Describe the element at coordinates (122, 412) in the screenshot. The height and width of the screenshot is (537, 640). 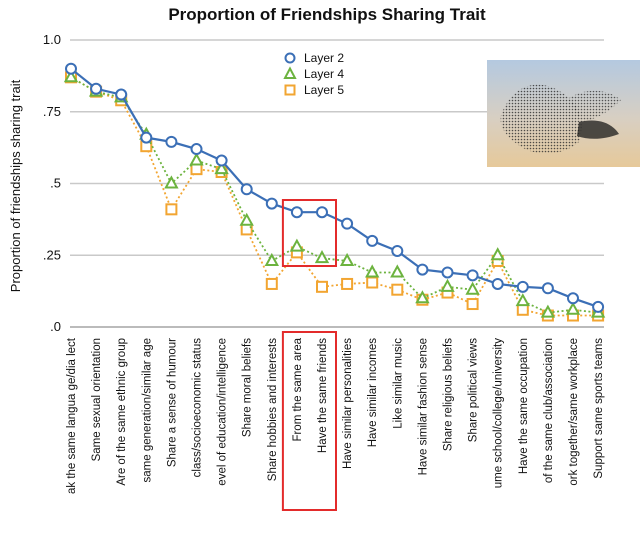
I see `x-tick-label: Are of the same ethnic group` at that location.